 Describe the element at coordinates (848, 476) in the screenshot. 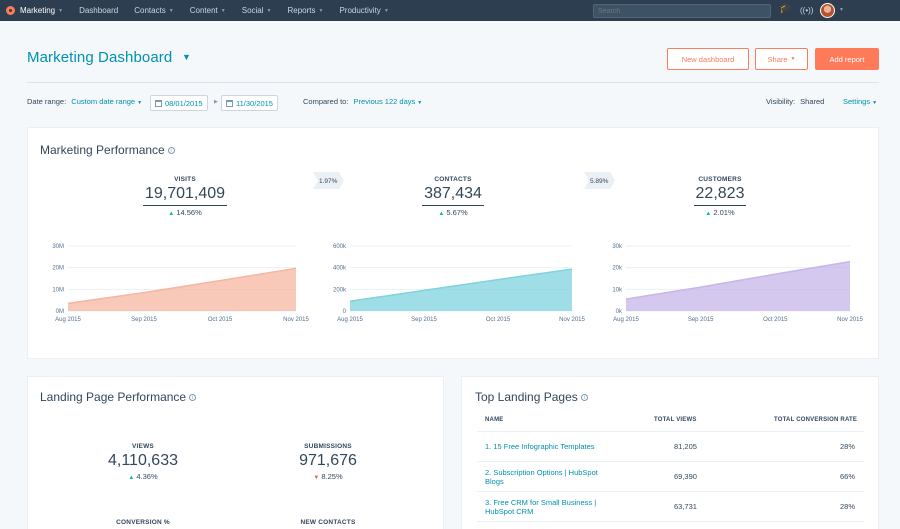

I see `table-row-2-rate: 66%` at that location.